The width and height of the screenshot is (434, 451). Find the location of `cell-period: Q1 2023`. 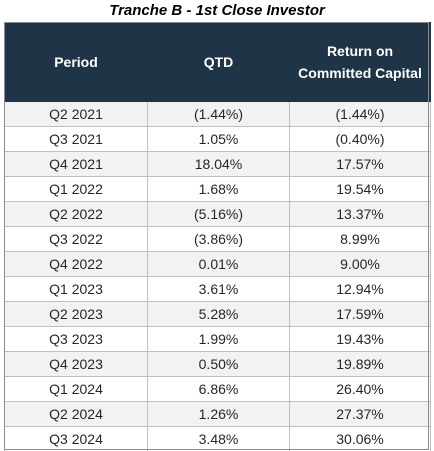

cell-period: Q1 2023 is located at coordinates (76, 289).